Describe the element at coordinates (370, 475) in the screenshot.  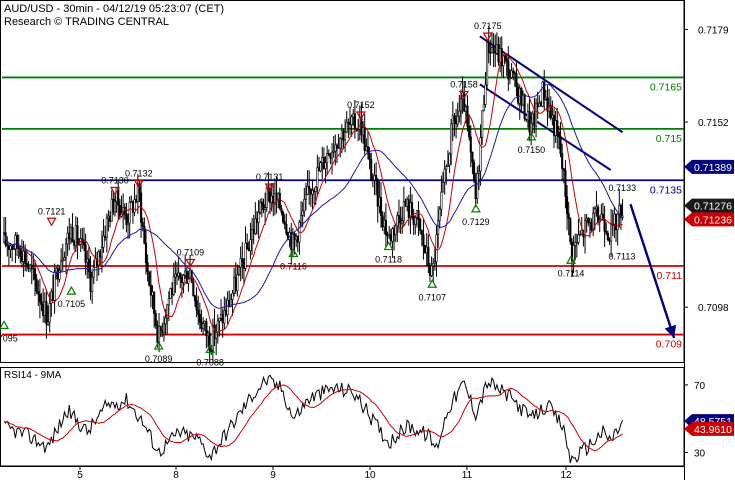
I see `x-tick-label-10: 10` at that location.